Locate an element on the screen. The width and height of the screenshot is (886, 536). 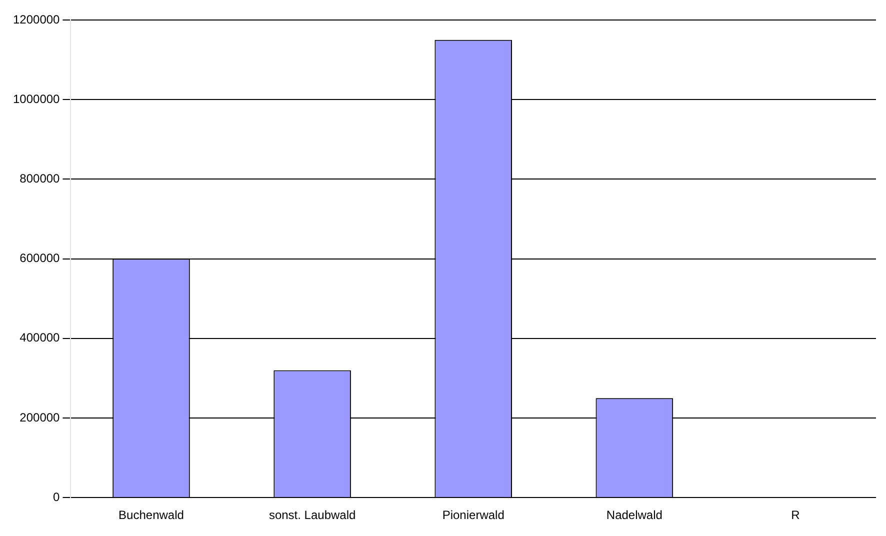
x-tick-label: Nadelwald is located at coordinates (634, 515).